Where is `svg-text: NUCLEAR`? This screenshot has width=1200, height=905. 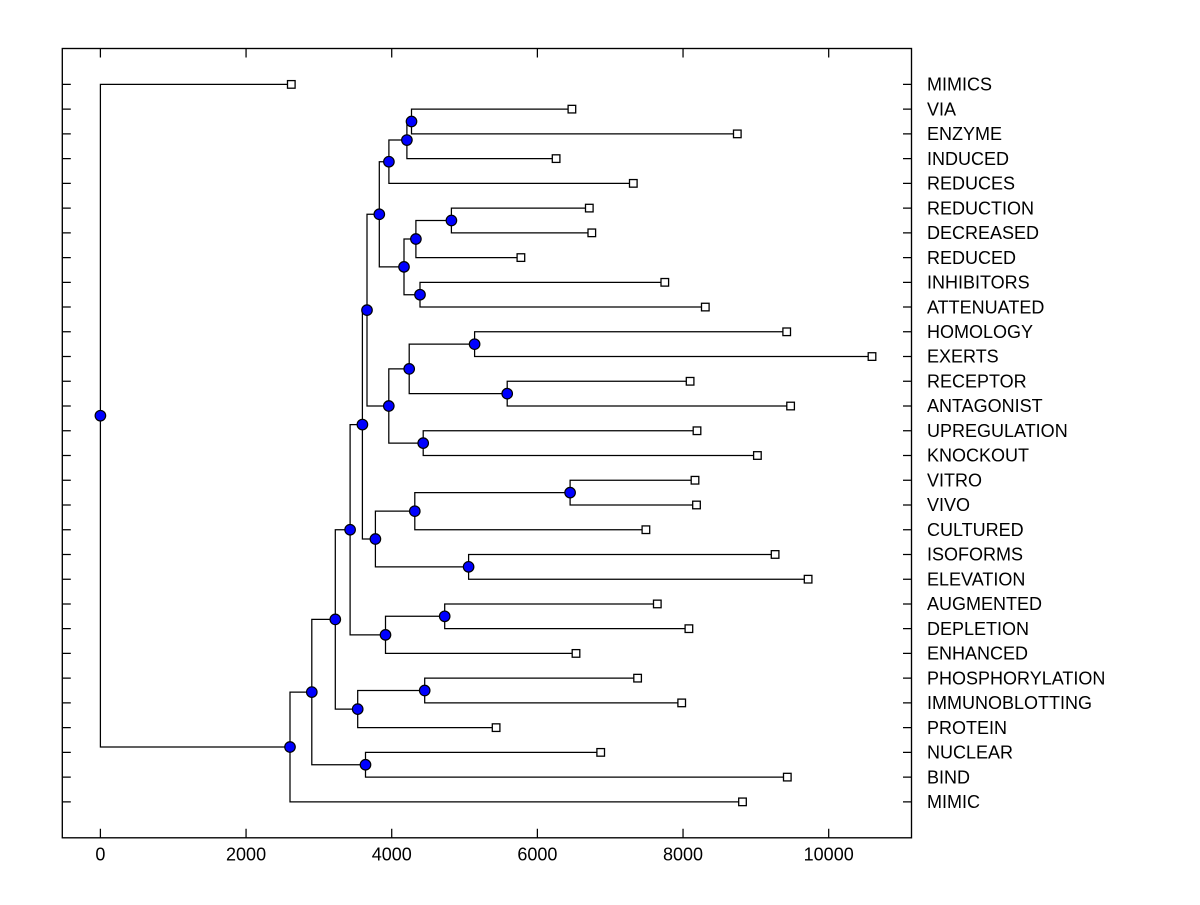
svg-text: NUCLEAR is located at coordinates (970, 753).